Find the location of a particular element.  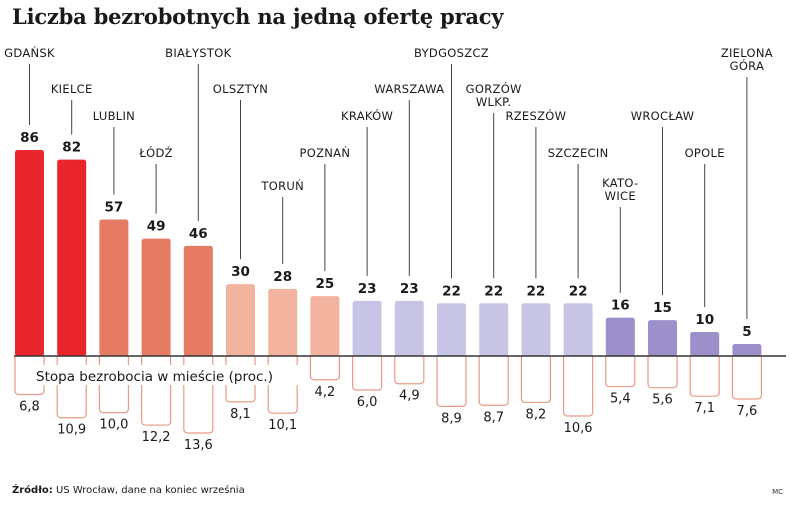

bar-gorzow-wlkp is located at coordinates (494, 329).